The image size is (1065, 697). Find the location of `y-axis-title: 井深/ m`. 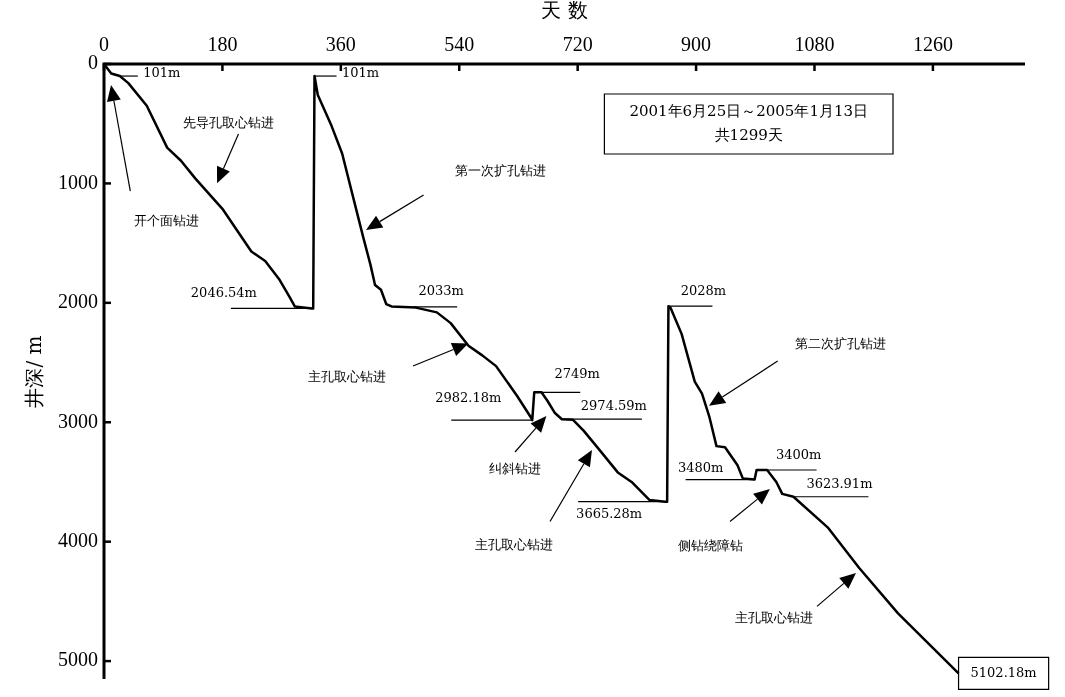

y-axis-title: 井深/ m is located at coordinates (34, 371).